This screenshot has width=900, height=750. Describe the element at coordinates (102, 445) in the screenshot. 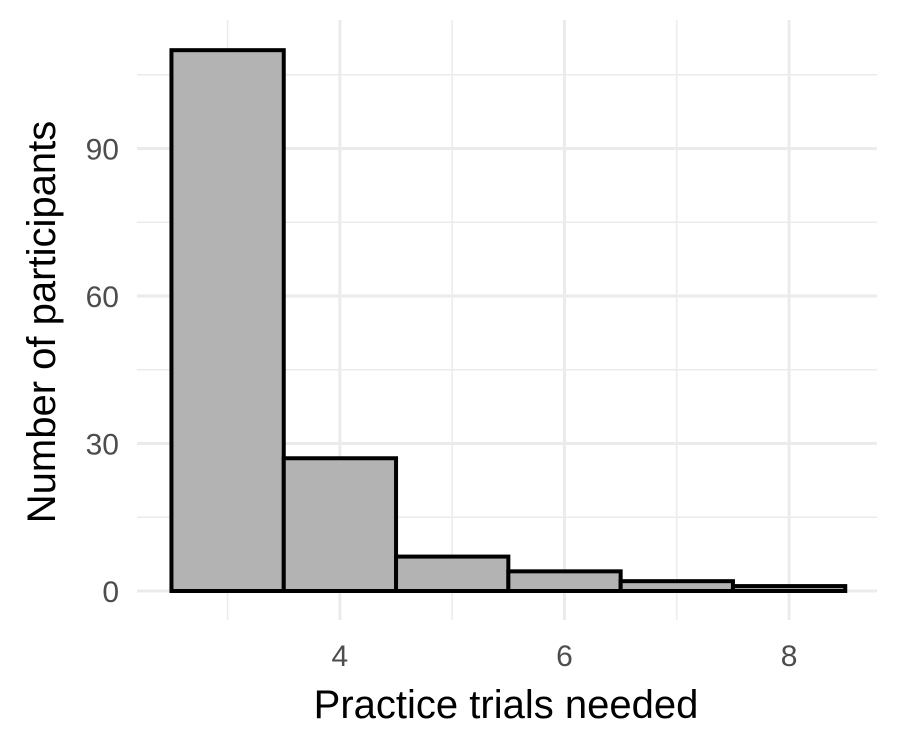

I see `y-tick-label: 30` at that location.